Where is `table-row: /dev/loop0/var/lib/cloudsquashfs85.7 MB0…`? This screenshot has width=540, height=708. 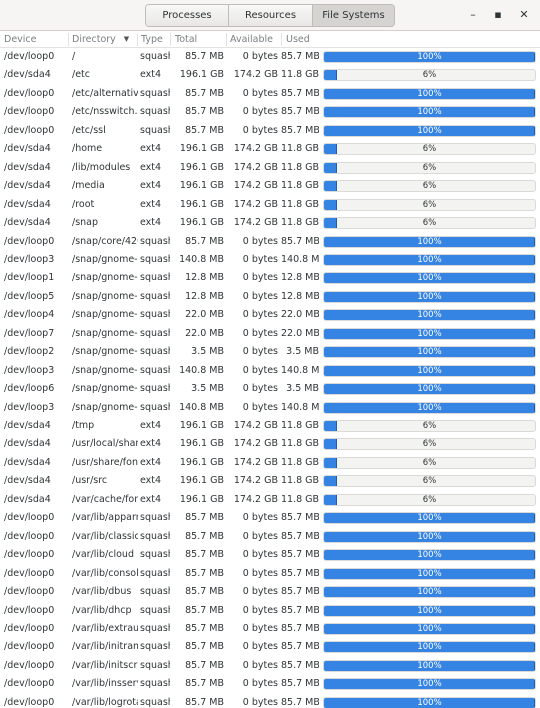
table-row: /dev/loop0/var/lib/cloudsquashfs85.7 MB0… is located at coordinates (270, 555).